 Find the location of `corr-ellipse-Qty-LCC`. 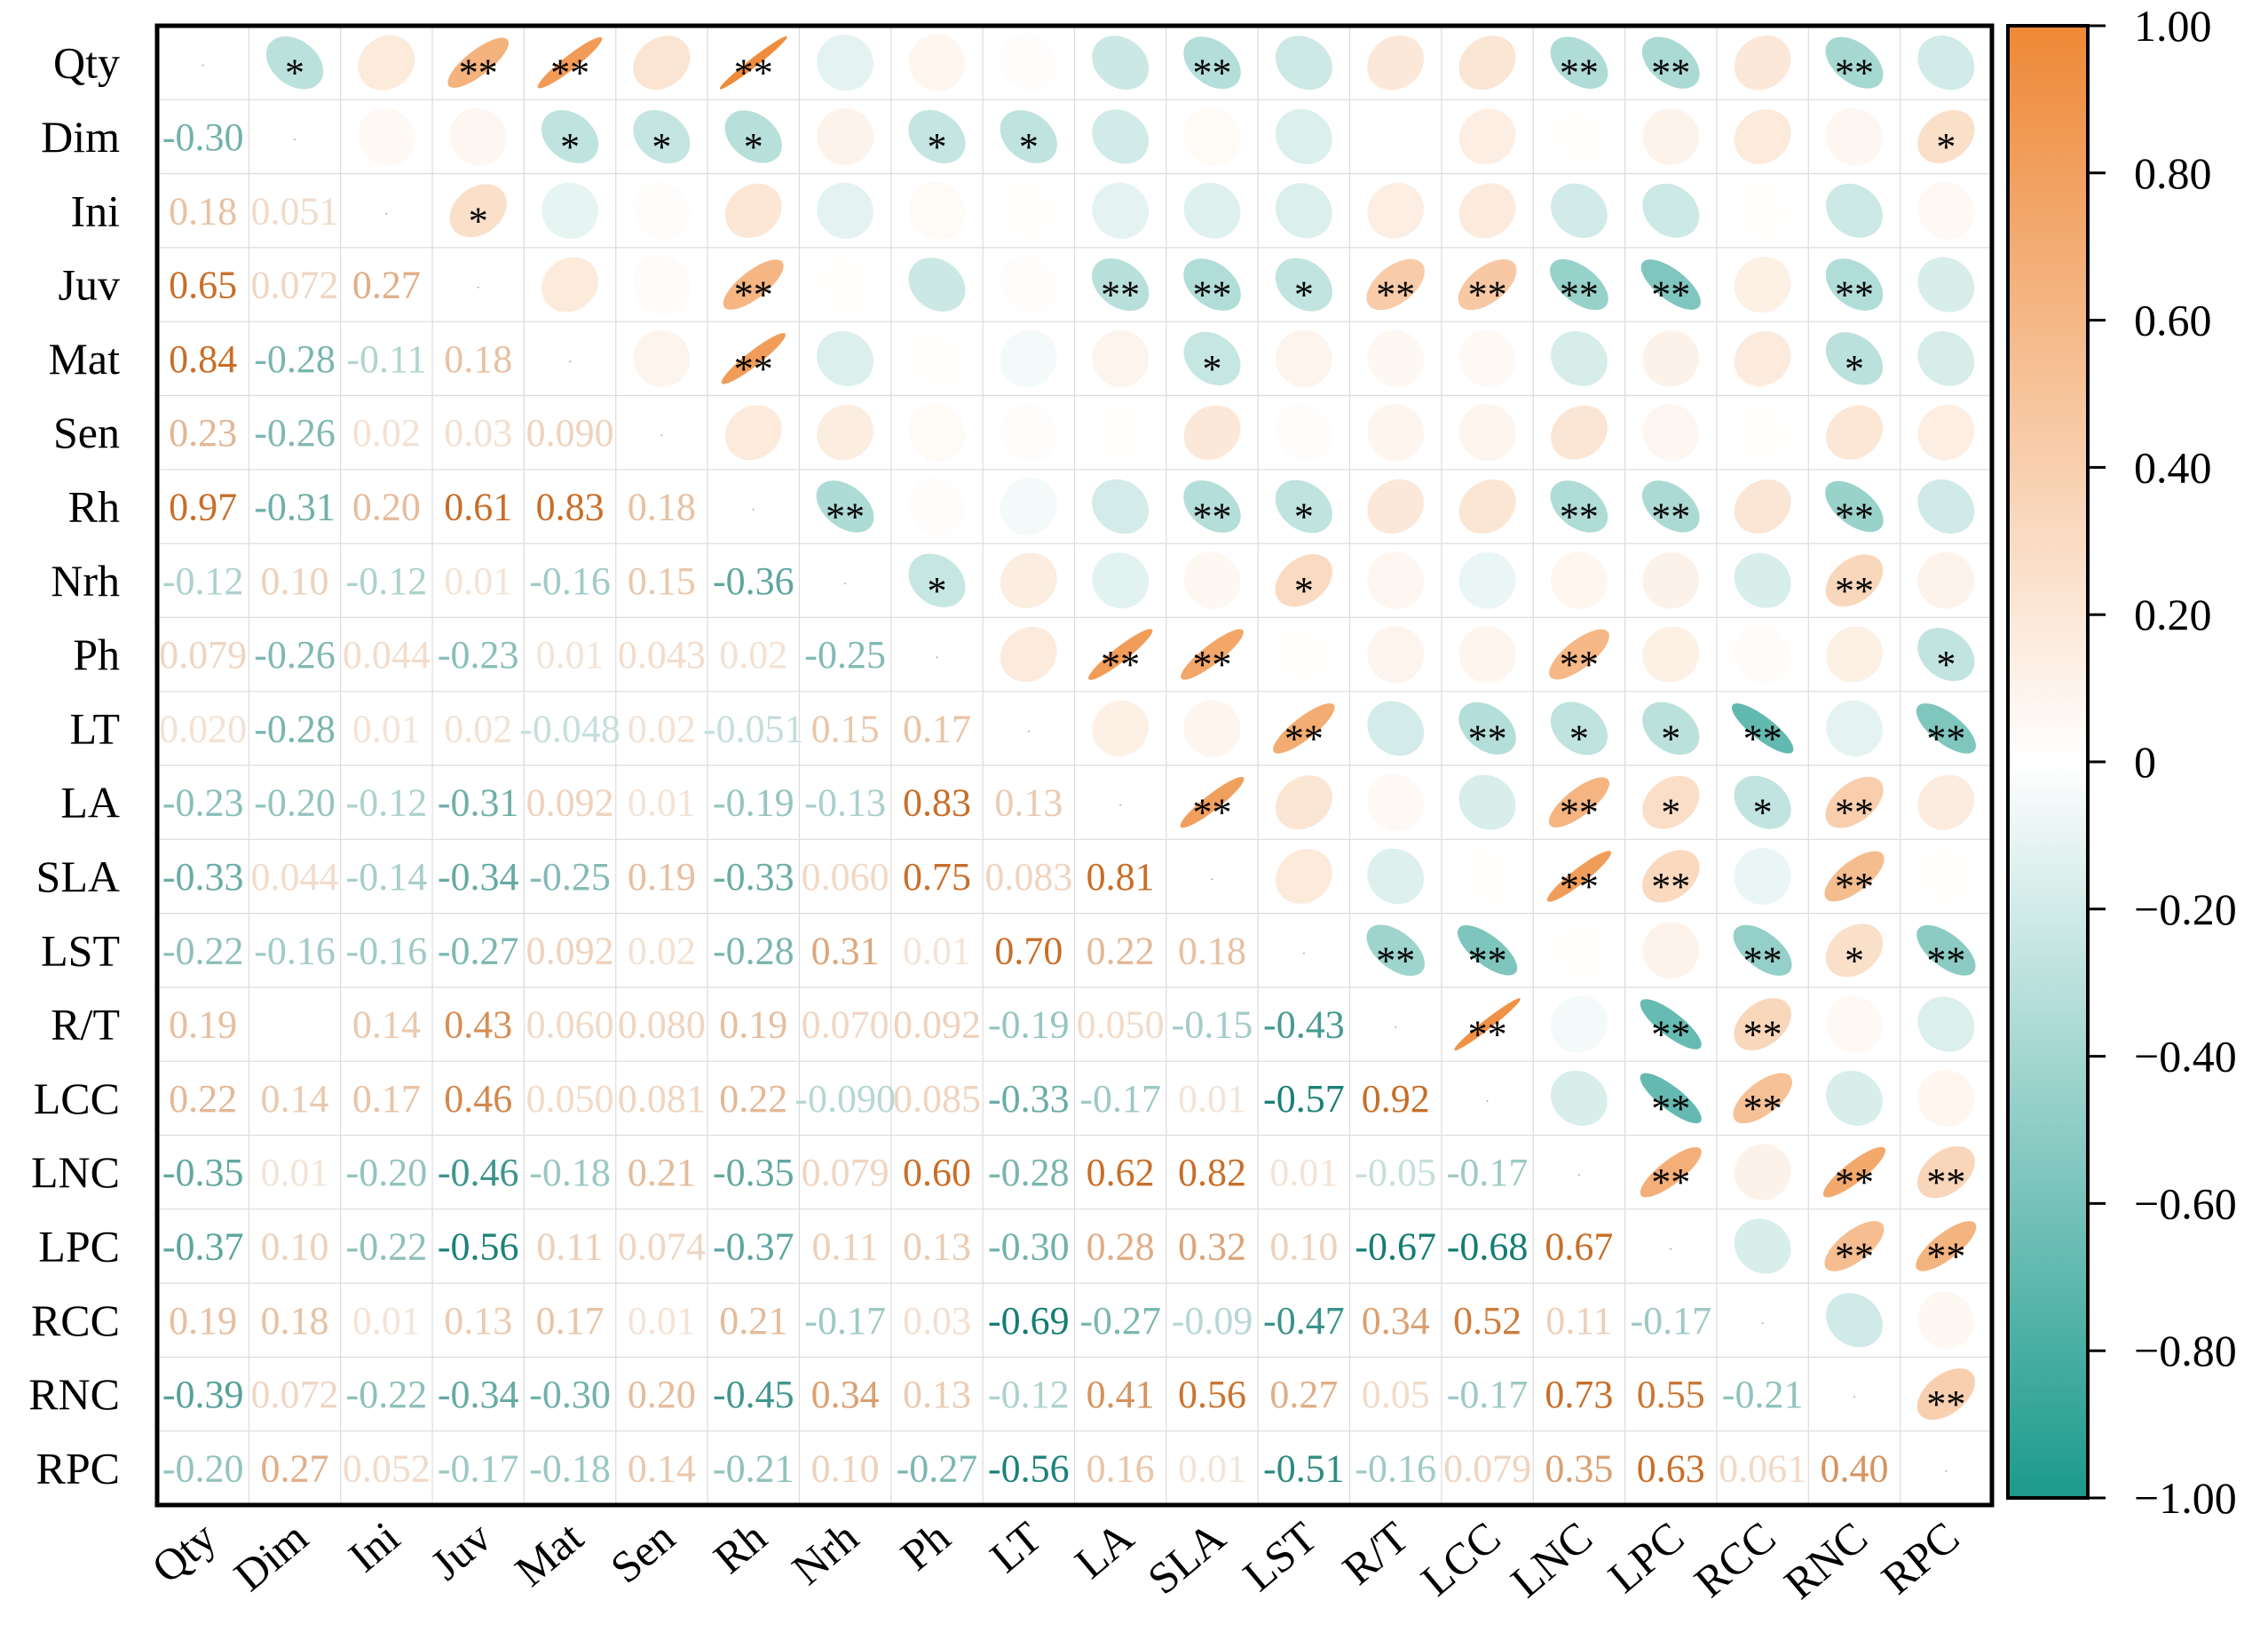

corr-ellipse-Qty-LCC is located at coordinates (1487, 63).